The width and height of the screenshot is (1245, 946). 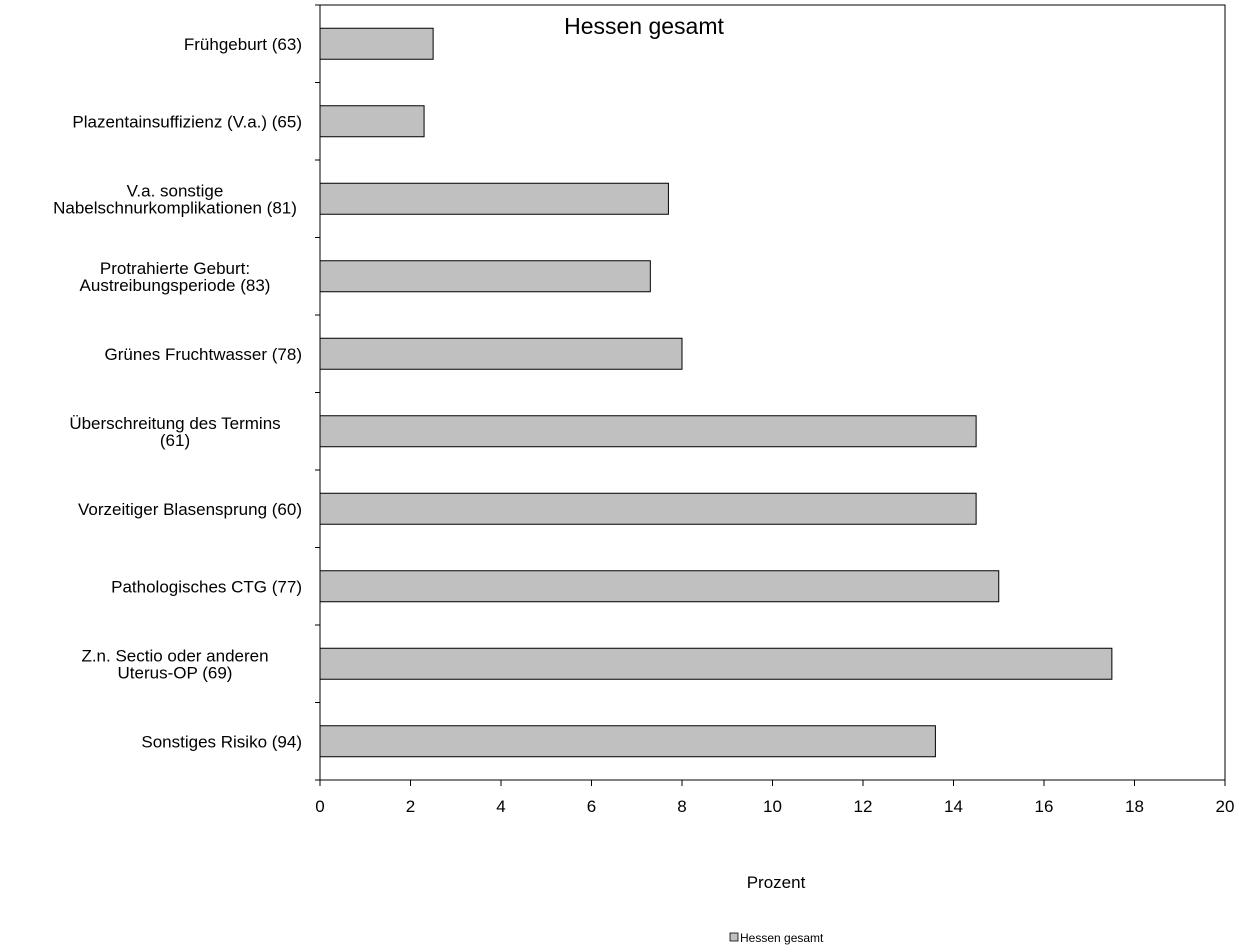 What do you see at coordinates (187, 121) in the screenshot?
I see `y-tick-label: Plazentainsuffizienz (V.a.) (65)` at bounding box center [187, 121].